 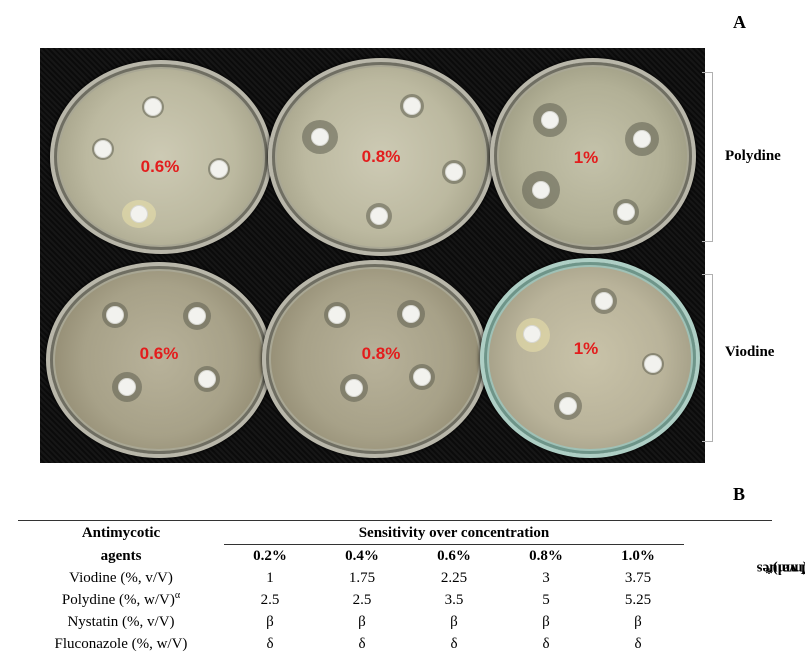 What do you see at coordinates (785, 568) in the screenshot?
I see `zi-unit: (mm)*` at bounding box center [785, 568].